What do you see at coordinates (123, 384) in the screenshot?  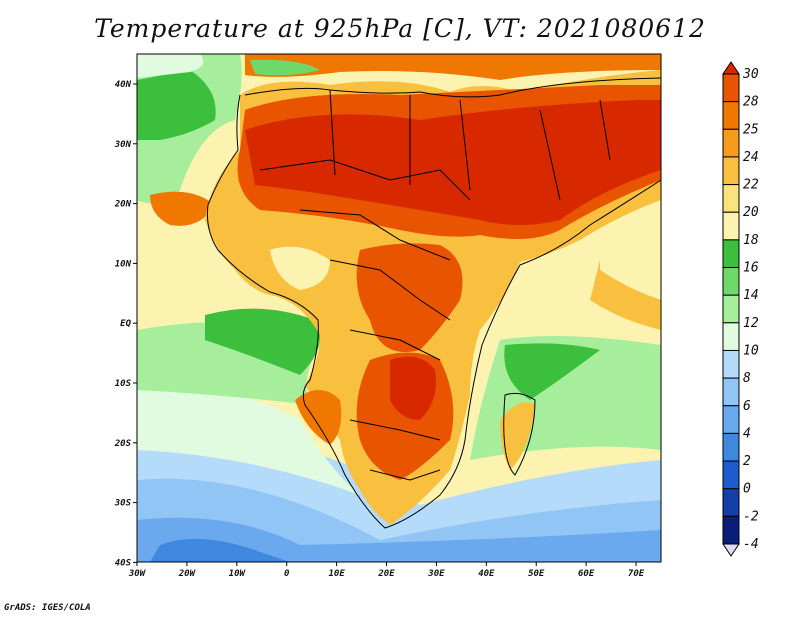 I see `lat-tick-label: 10S` at bounding box center [123, 384].